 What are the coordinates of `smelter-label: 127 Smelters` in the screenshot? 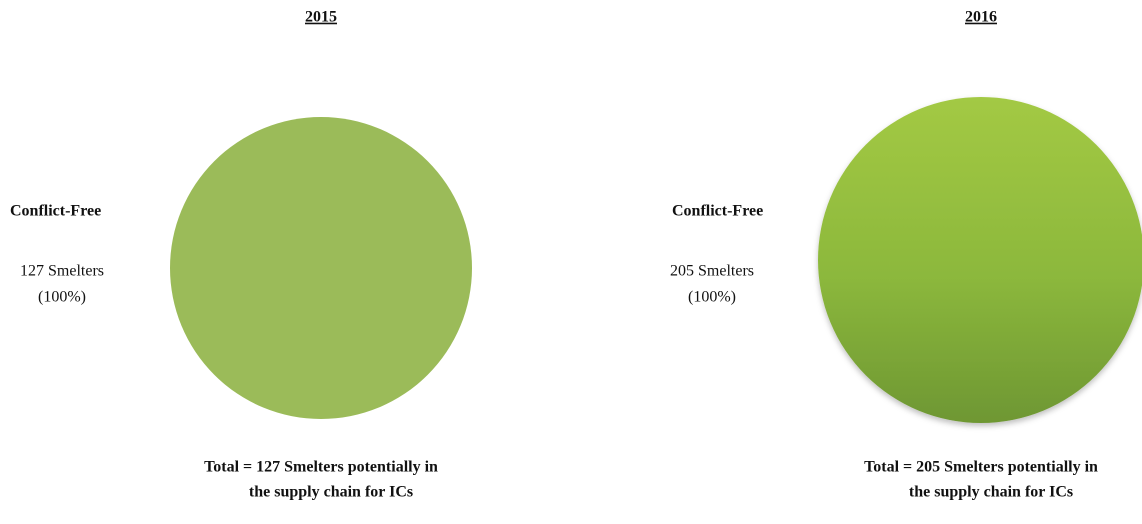 It's located at (62, 271).